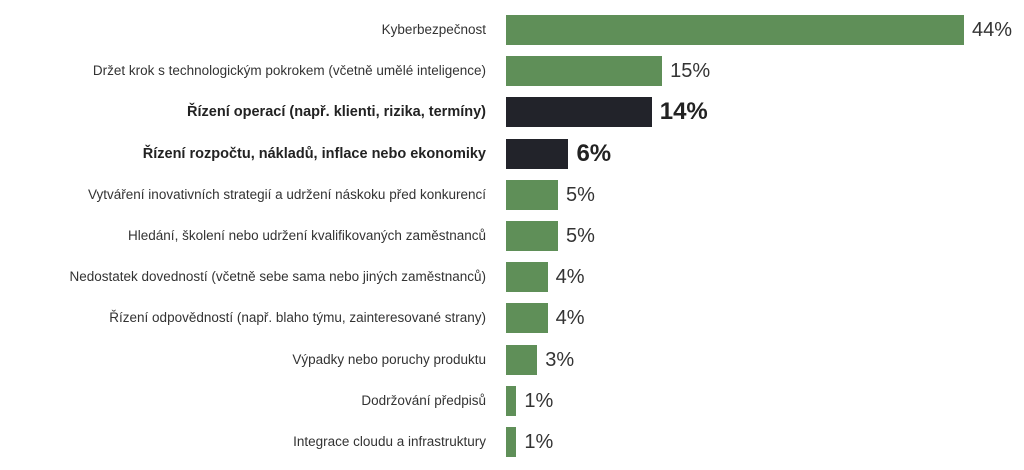  What do you see at coordinates (423, 400) in the screenshot?
I see `category-label: Dodržování předpisů` at bounding box center [423, 400].